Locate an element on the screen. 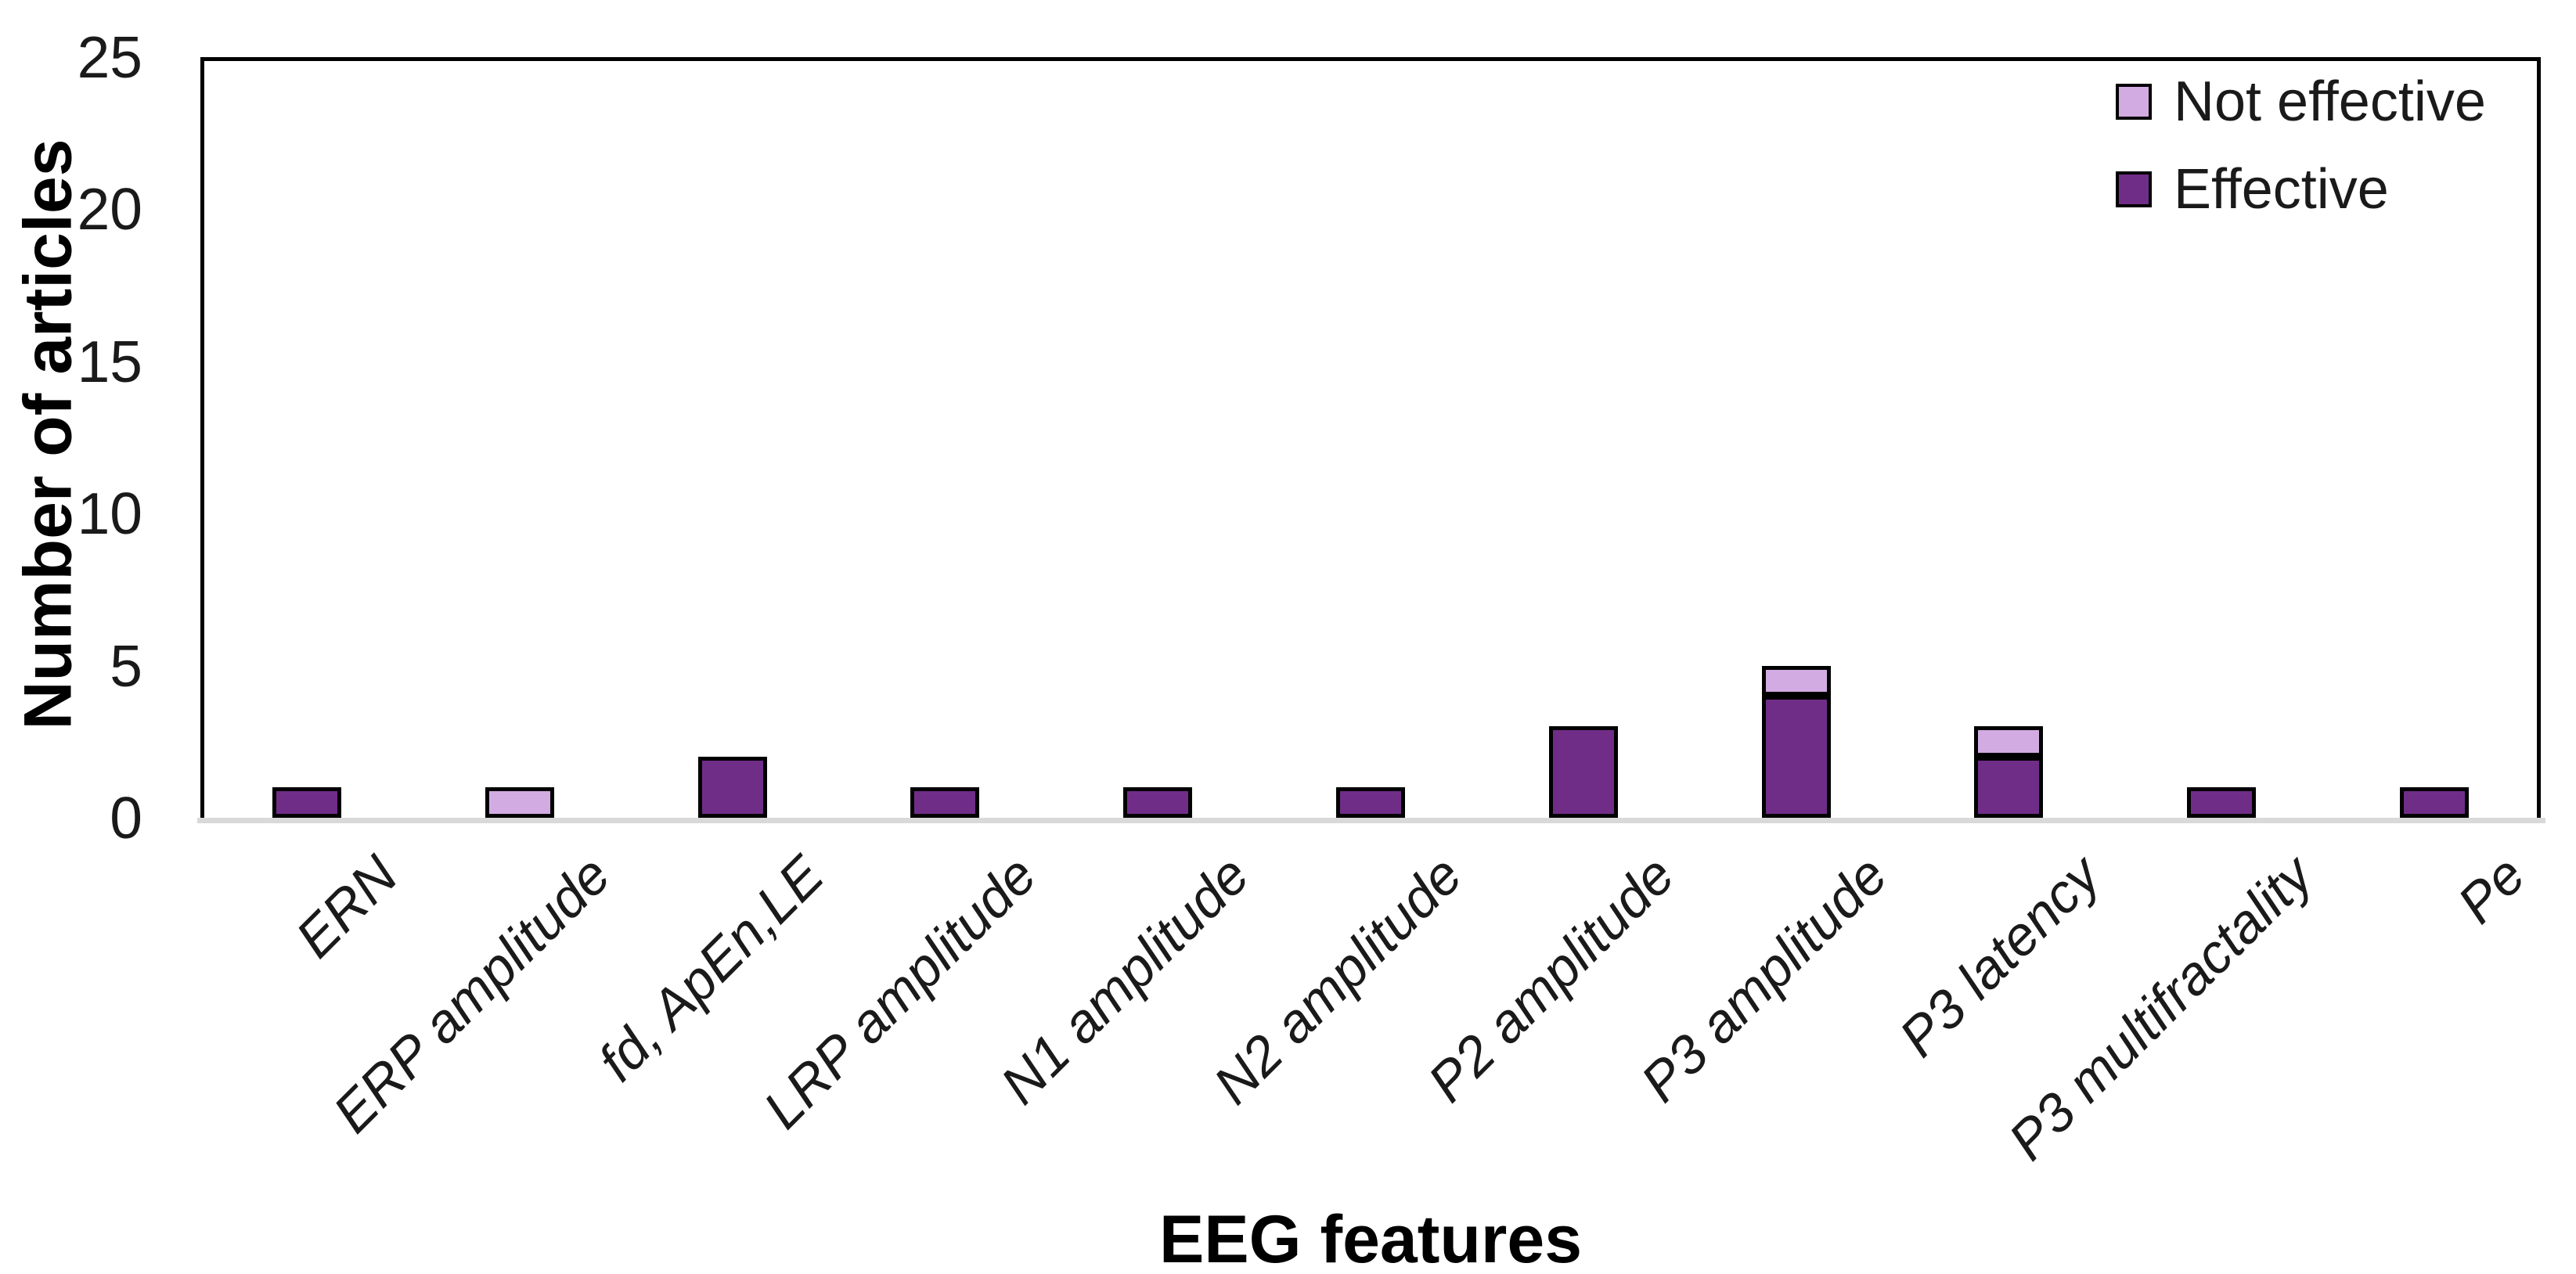 This screenshot has height=1274, width=2576. bar-lrp-amplitude is located at coordinates (944, 802).